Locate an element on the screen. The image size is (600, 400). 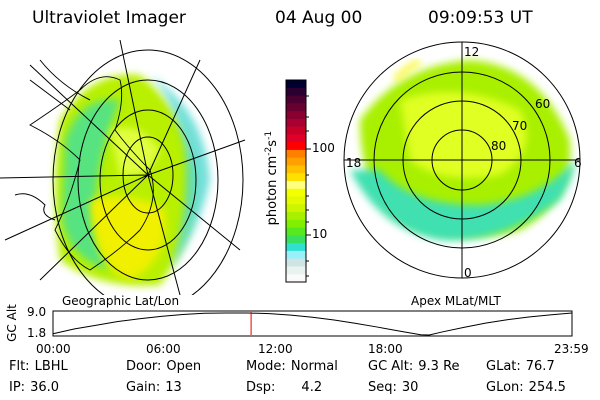
altitude-plot-frame is located at coordinates (312, 323).